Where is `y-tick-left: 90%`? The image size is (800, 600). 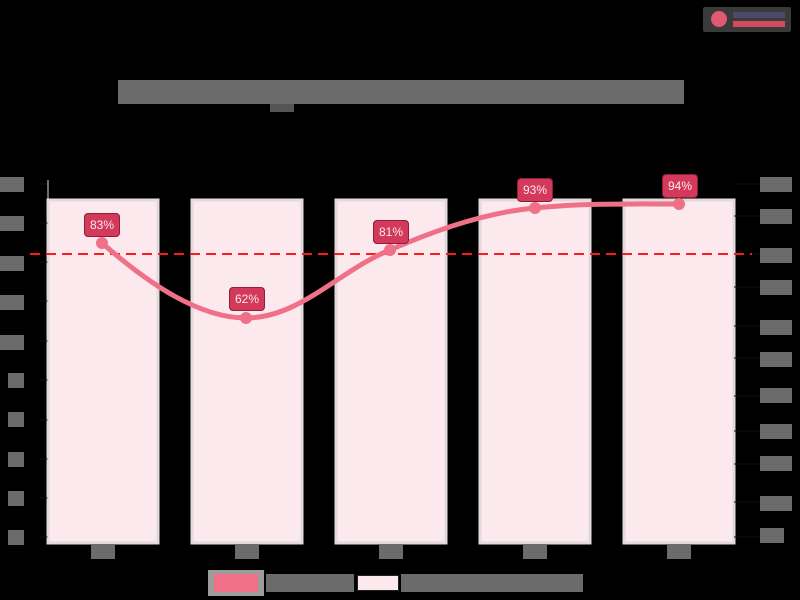 y-tick-left: 90% is located at coordinates (12, 184).